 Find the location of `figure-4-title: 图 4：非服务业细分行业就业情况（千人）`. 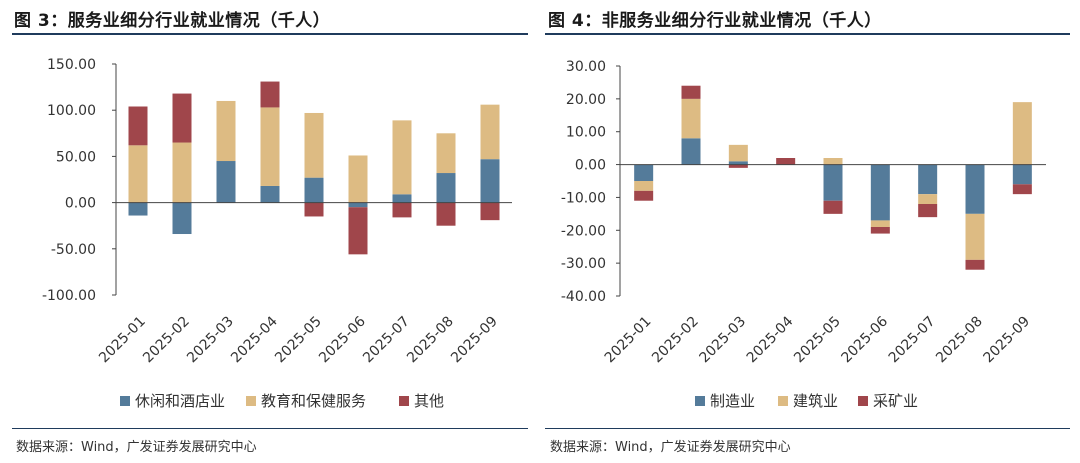

figure-4-title: 图 4：非服务业细分行业就业情况（千人） is located at coordinates (715, 21).